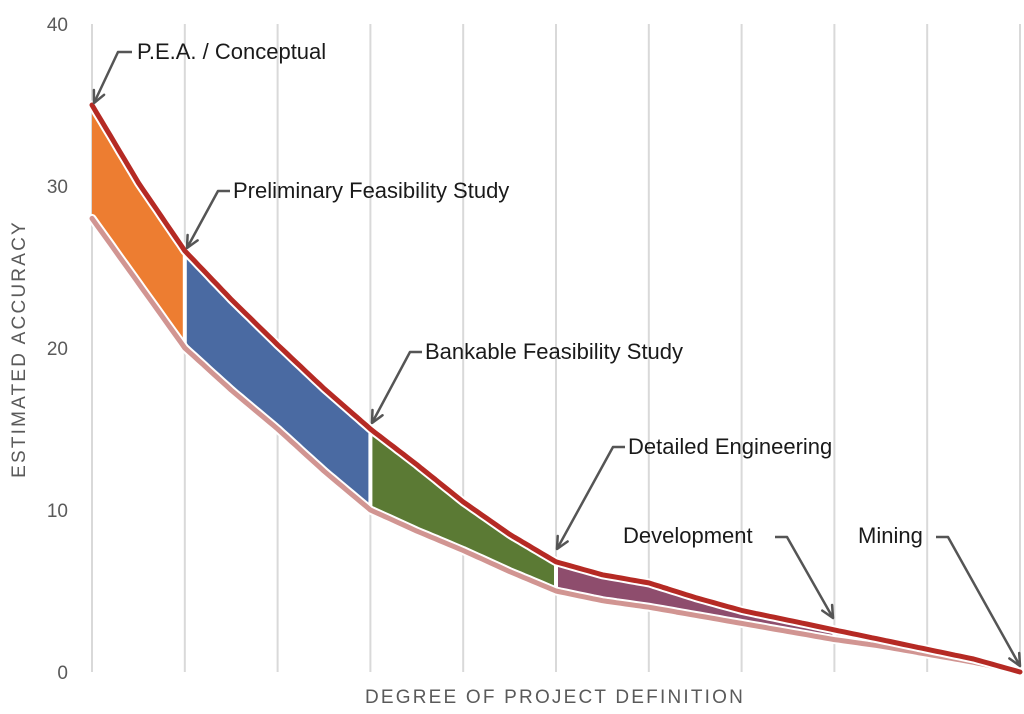 The image size is (1024, 714). What do you see at coordinates (57, 25) in the screenshot?
I see `y-tick-label: 40` at bounding box center [57, 25].